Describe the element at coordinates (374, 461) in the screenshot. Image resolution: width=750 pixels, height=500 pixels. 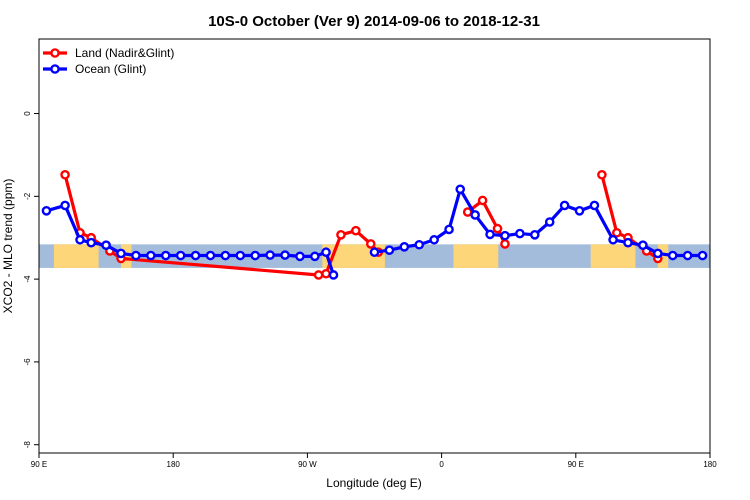
I see `x-axis: 90 E 180 90 W 0 90 E 180` at that location.